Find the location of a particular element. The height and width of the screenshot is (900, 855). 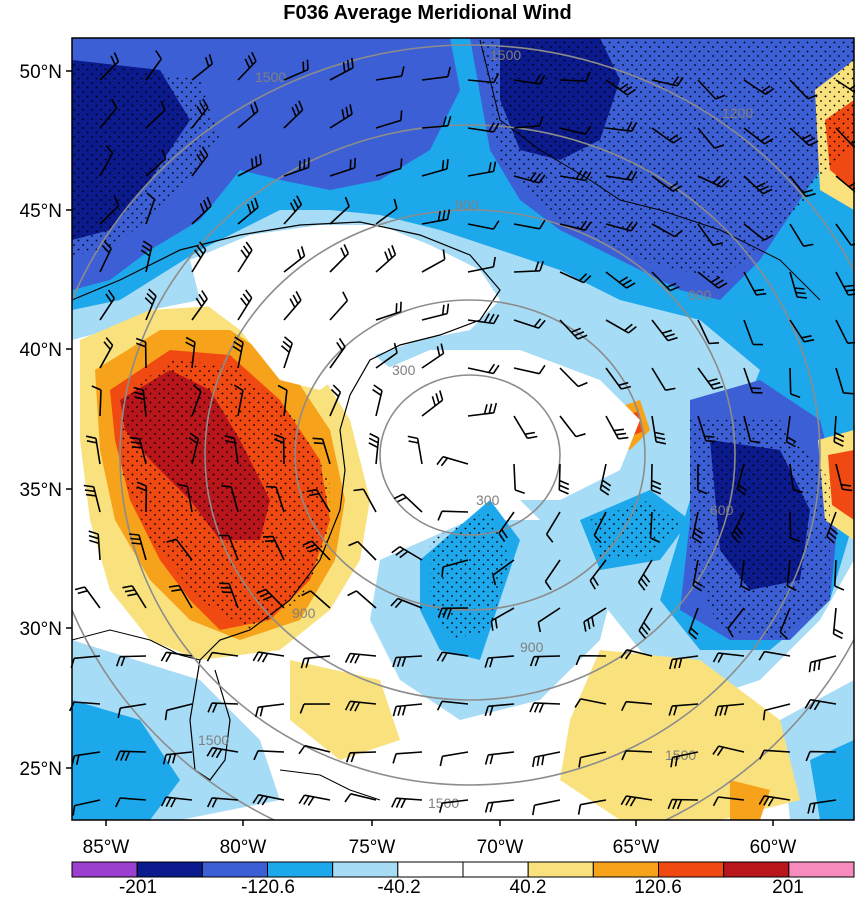

negative-wind-region is located at coordinates (832, 780).